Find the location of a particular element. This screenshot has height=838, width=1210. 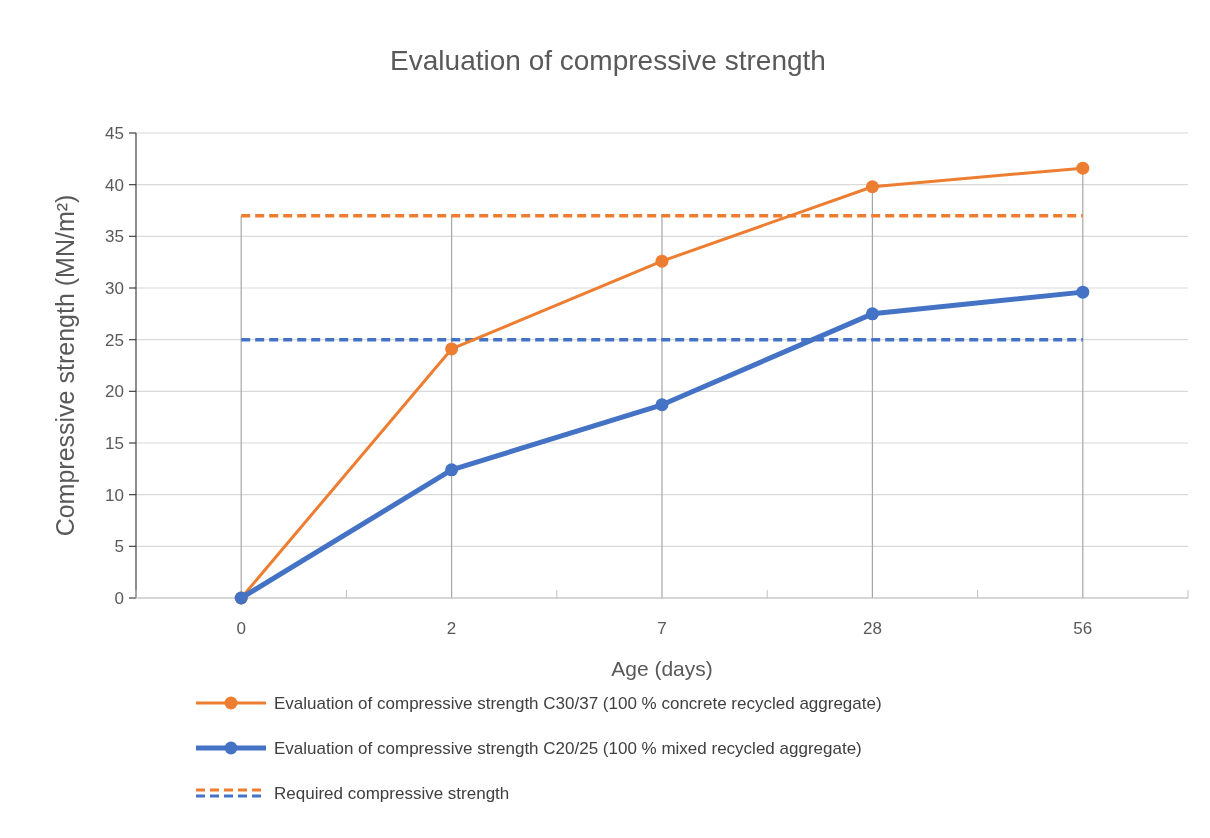

y-tick-label: 10 is located at coordinates (114, 495).